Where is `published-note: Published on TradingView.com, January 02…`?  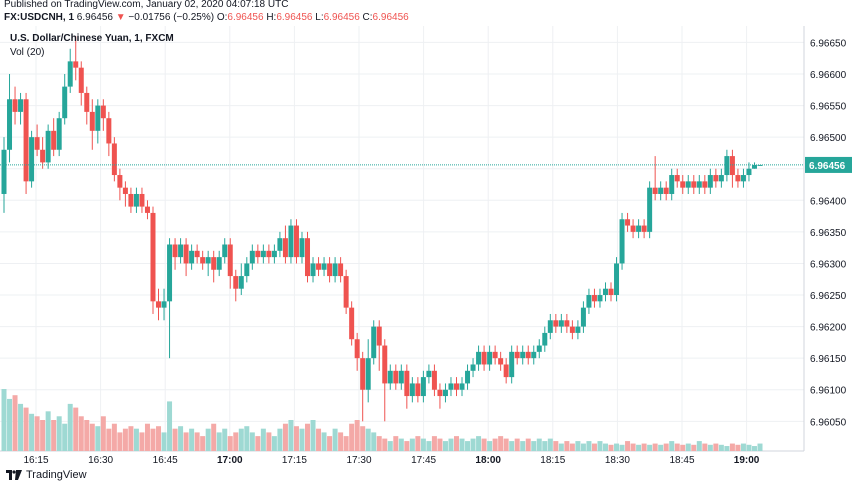
published-note: Published on TradingView.com, January 02… is located at coordinates (146, 5).